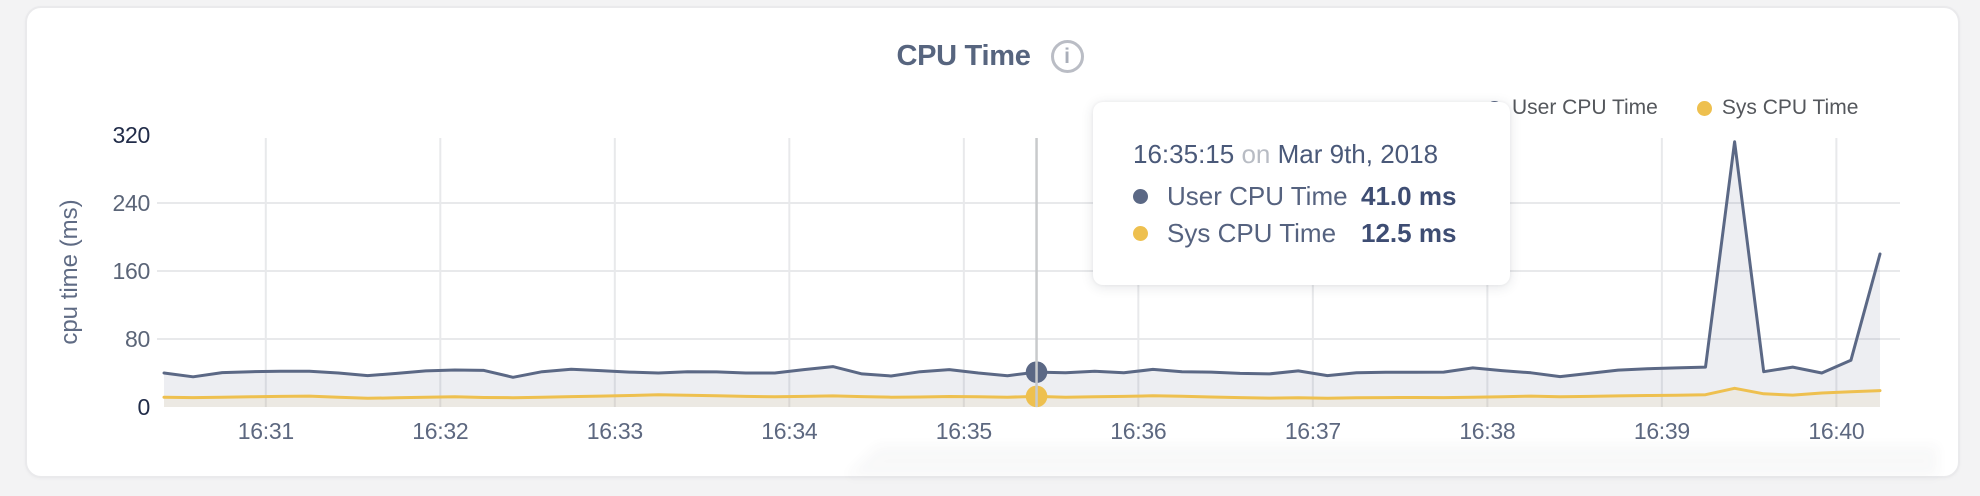 The image size is (1980, 496). Describe the element at coordinates (1256, 154) in the screenshot. I see `tooltip-on-word: on` at that location.